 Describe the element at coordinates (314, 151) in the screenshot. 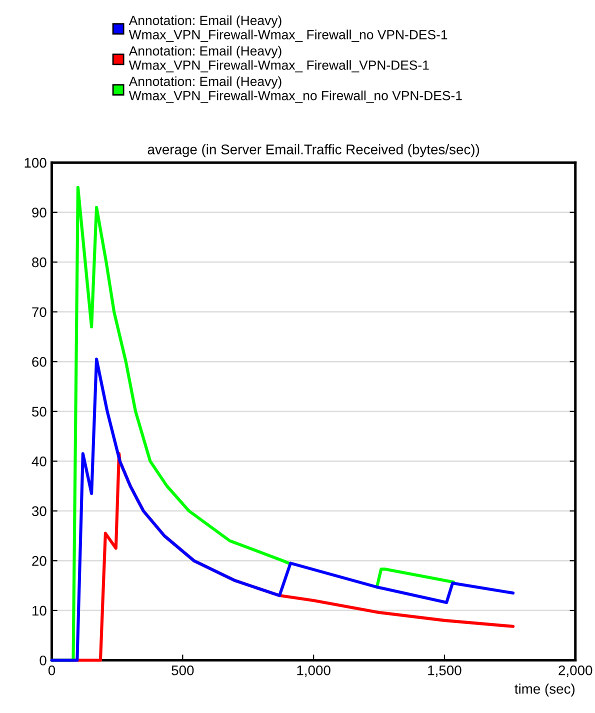

I see `chart-title: average (in Server Email.Traffic Received (bytes/sec))` at that location.